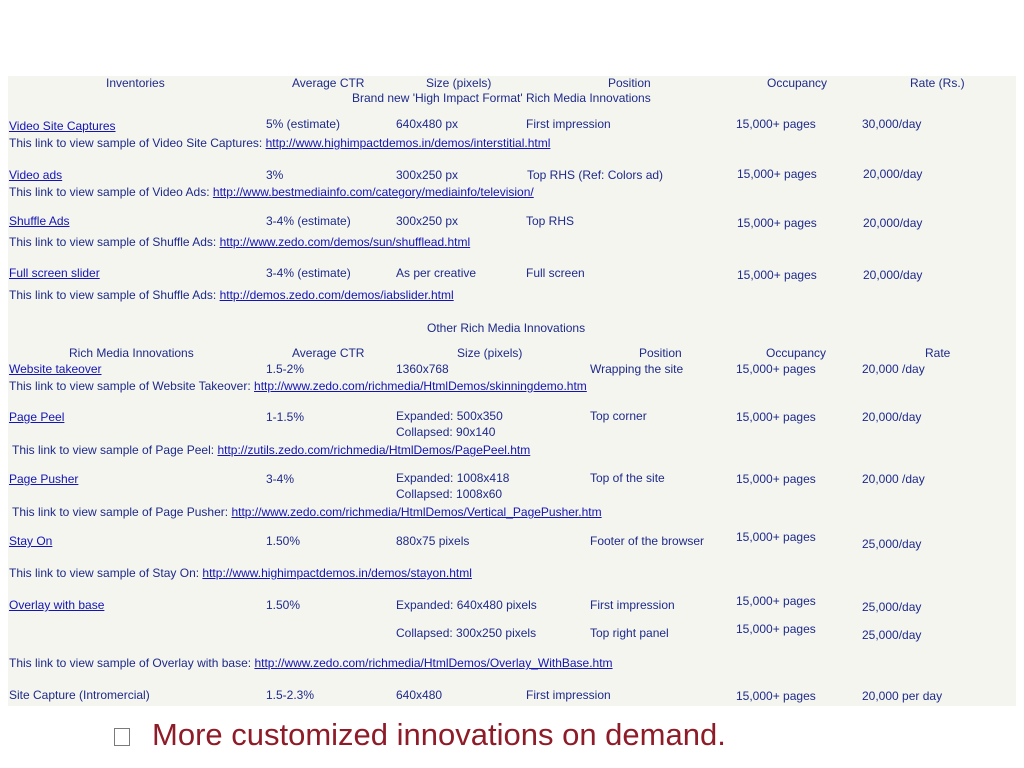 The image size is (1024, 768). I want to click on sample-link-prefix: This link to view sample of Shuffle Ads:, so click(113, 242).